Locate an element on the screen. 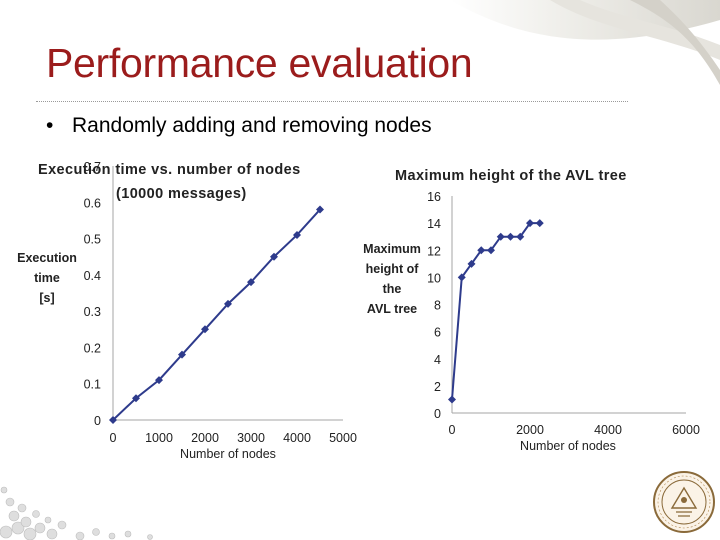 The height and width of the screenshot is (540, 720). chart-title: (10000 messages) is located at coordinates (181, 194).